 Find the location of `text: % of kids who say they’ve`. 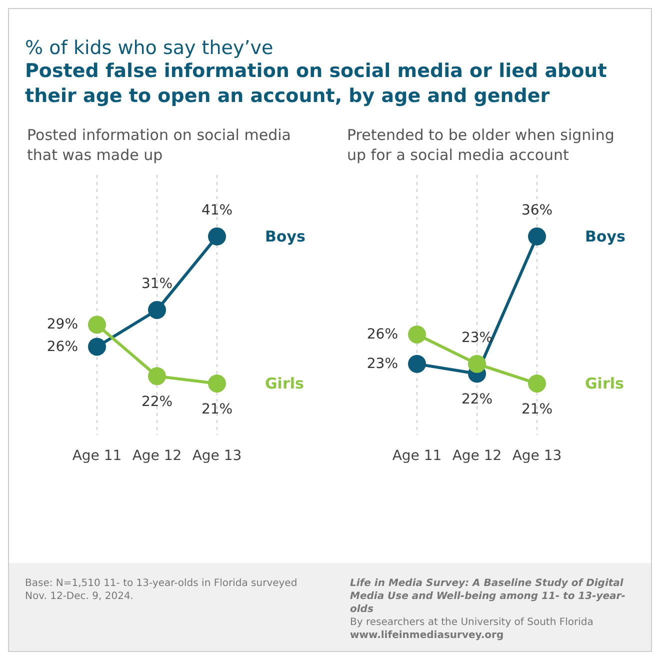

text: % of kids who say they’ve is located at coordinates (149, 48).